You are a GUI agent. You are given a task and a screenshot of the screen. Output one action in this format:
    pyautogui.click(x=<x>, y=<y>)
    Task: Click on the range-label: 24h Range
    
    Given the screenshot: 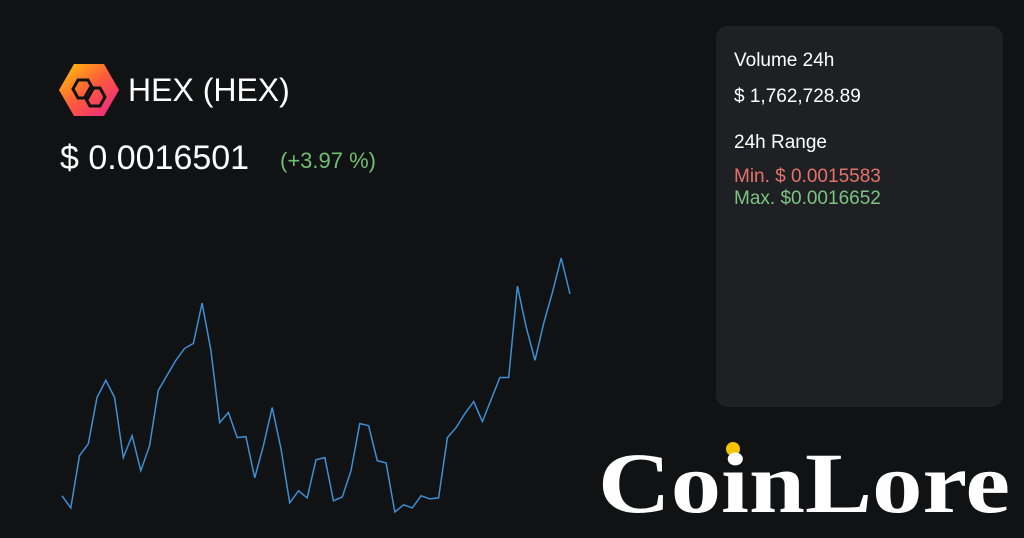 What is the action you would take?
    pyautogui.click(x=780, y=142)
    